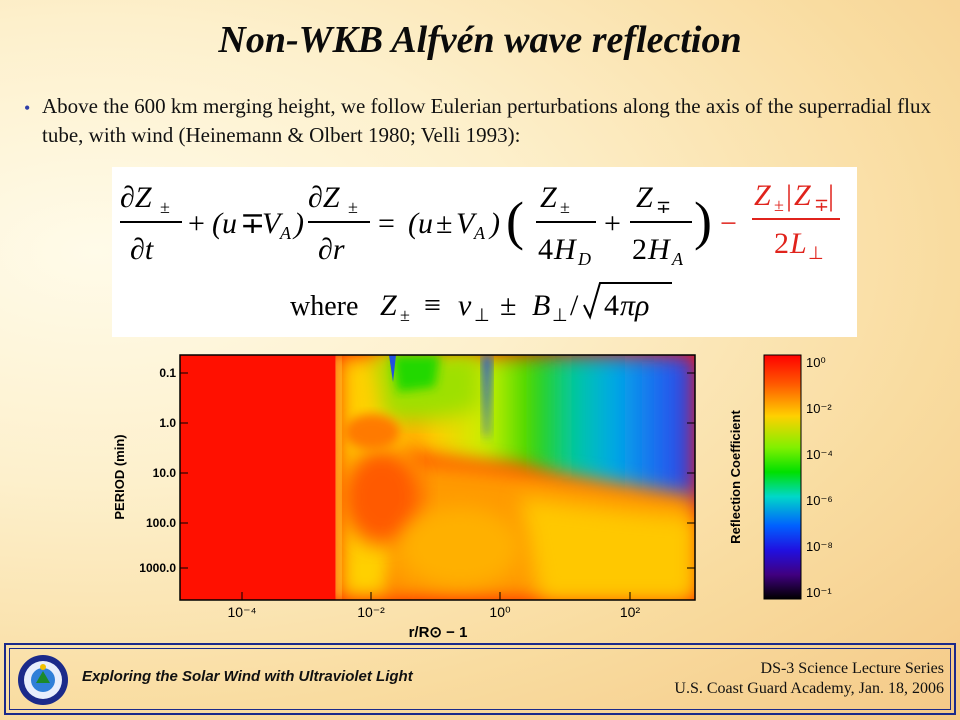 This screenshot has height=720, width=960. I want to click on eq-where-label: where, so click(324, 306).